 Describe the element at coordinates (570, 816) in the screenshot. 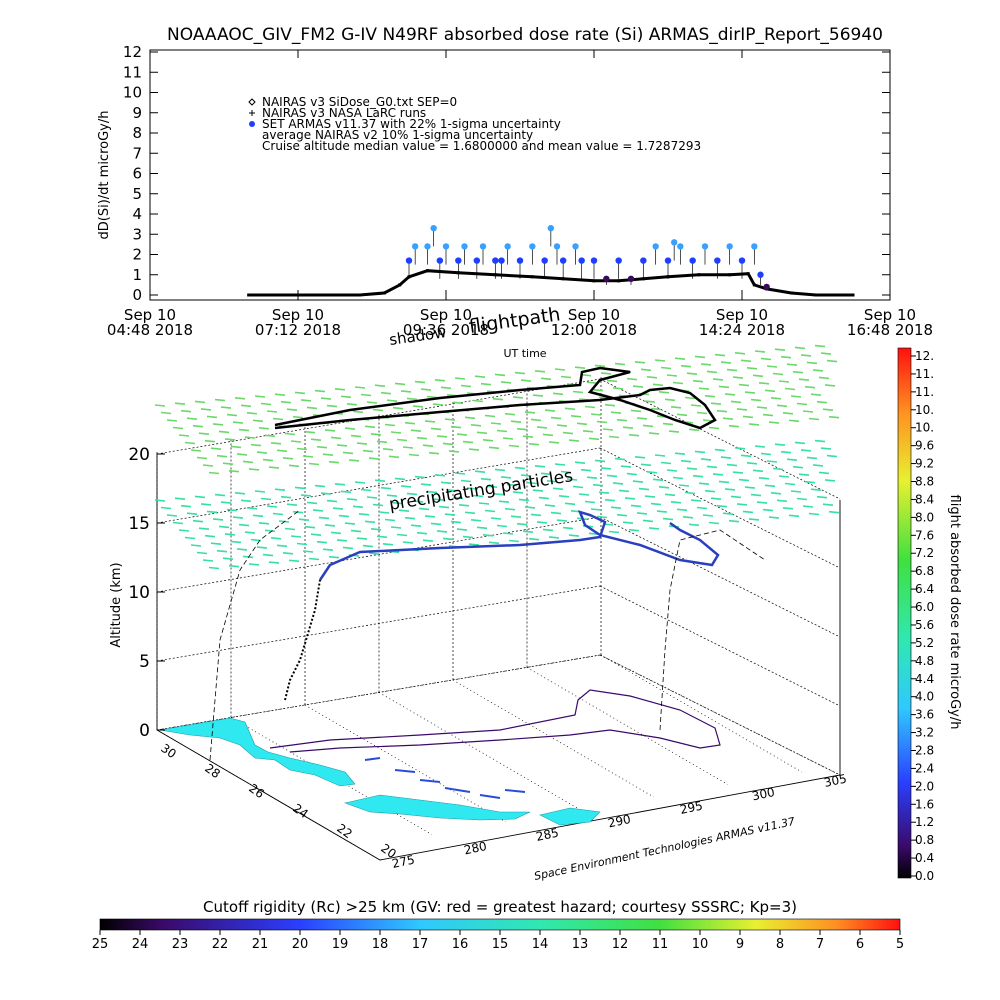

I see `land-hispaniola` at that location.